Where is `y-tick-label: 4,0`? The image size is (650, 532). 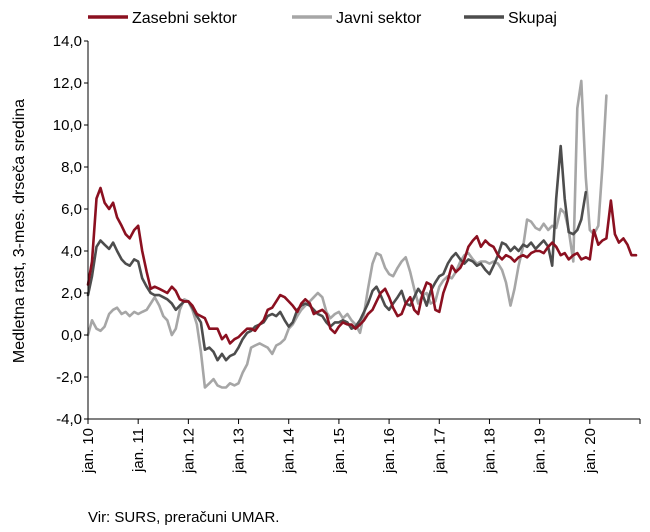
y-tick-label: 4,0 is located at coordinates (71, 251).